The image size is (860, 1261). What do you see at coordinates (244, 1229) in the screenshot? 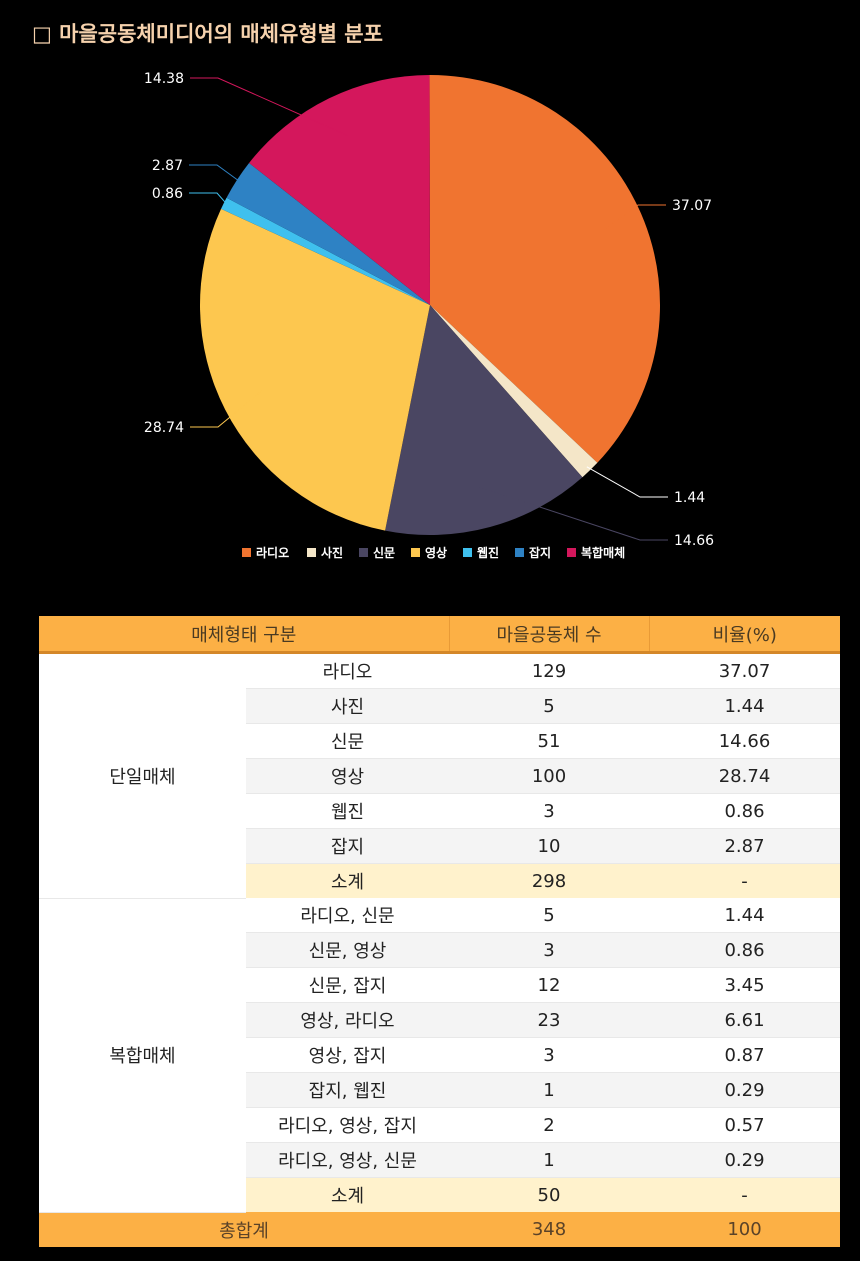
I see `total-label: 총합계` at bounding box center [244, 1229].